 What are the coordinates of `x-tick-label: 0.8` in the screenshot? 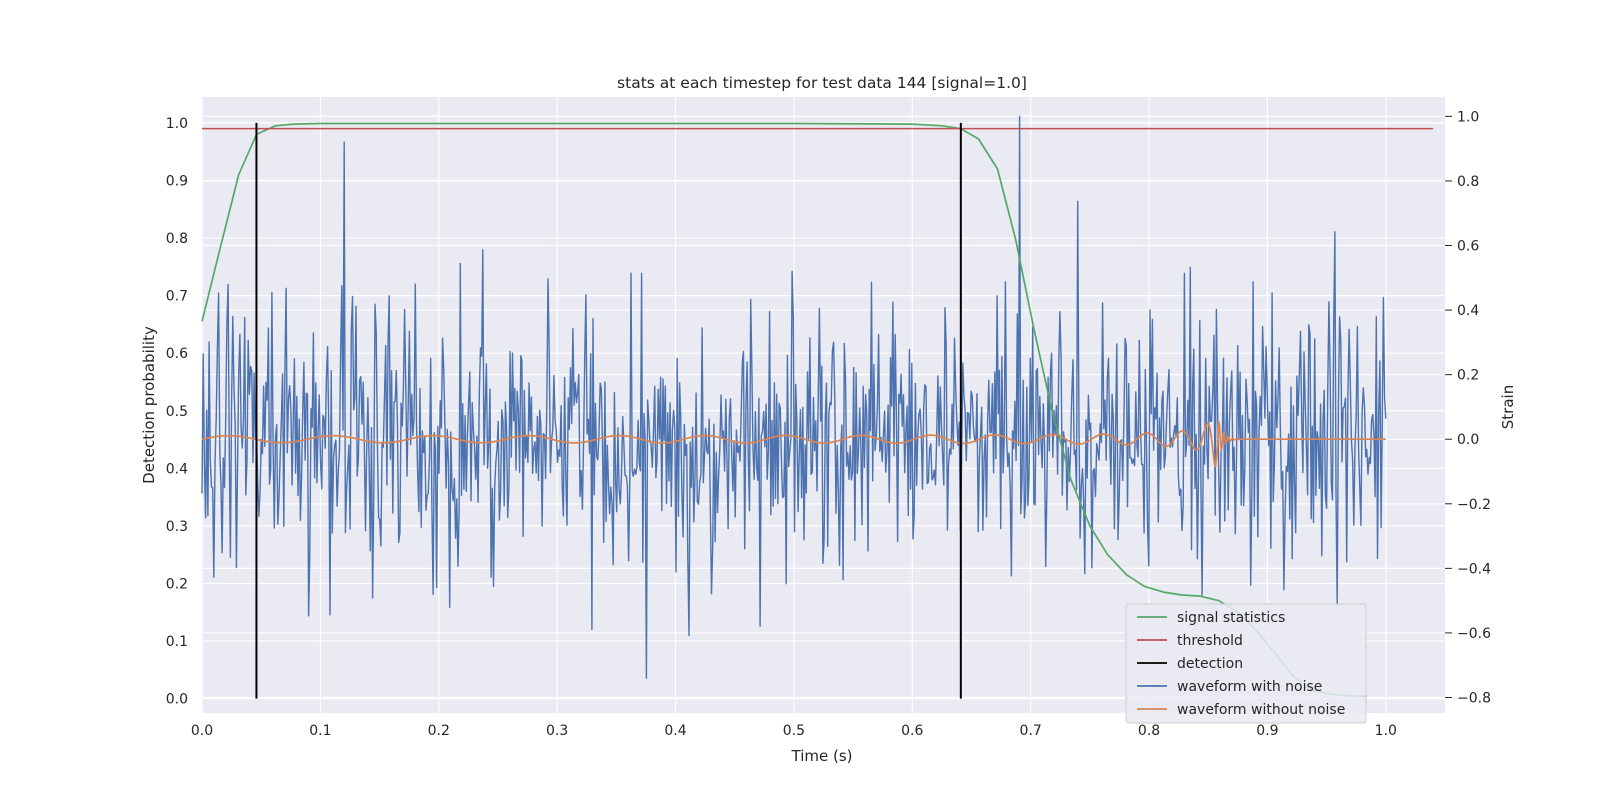 It's located at (1149, 731).